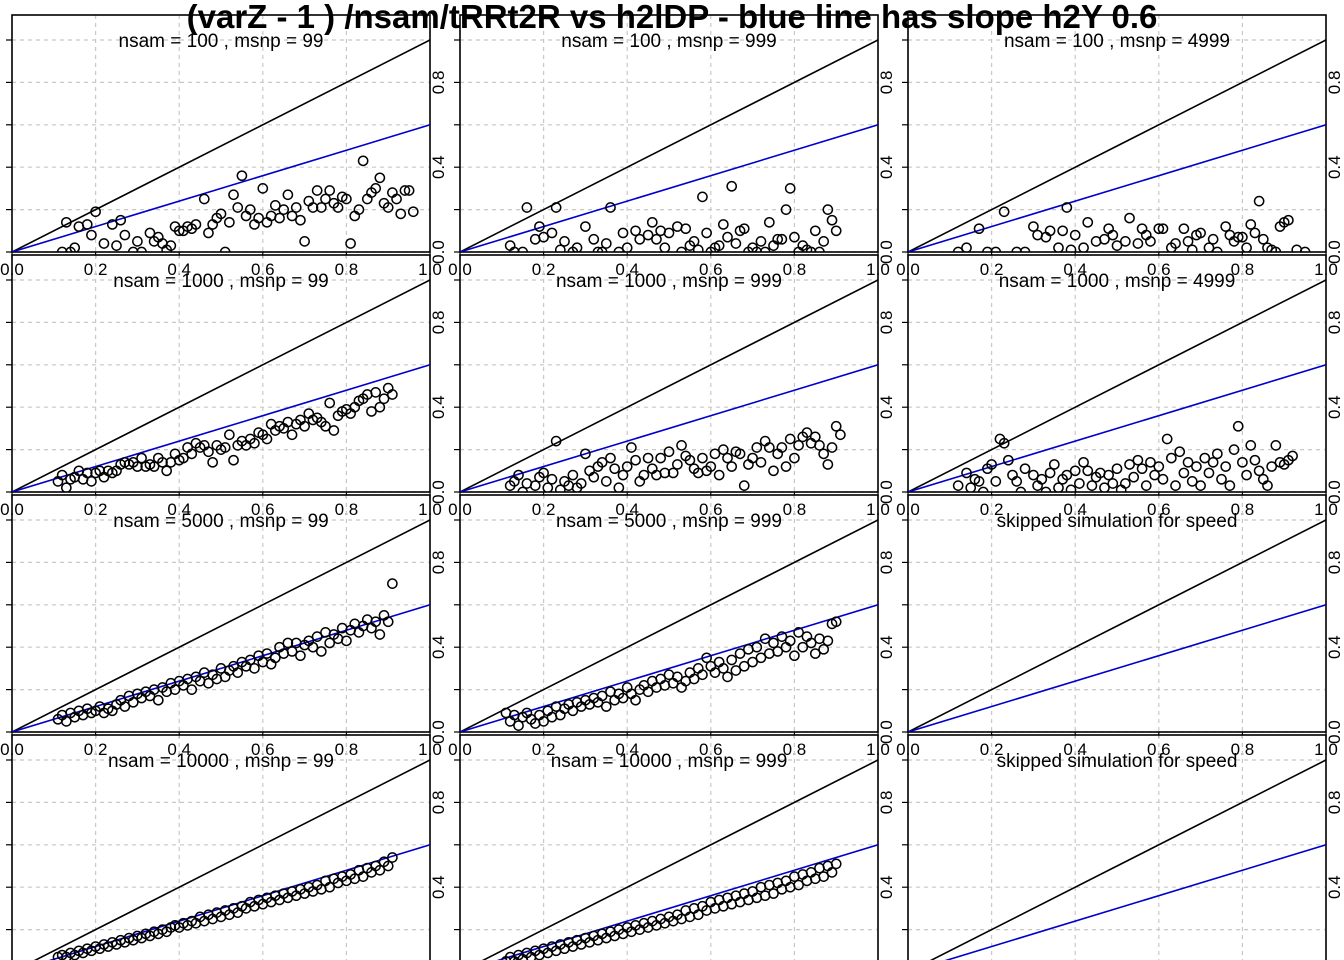  What do you see at coordinates (669, 625) in the screenshot?
I see `identity-line` at bounding box center [669, 625].